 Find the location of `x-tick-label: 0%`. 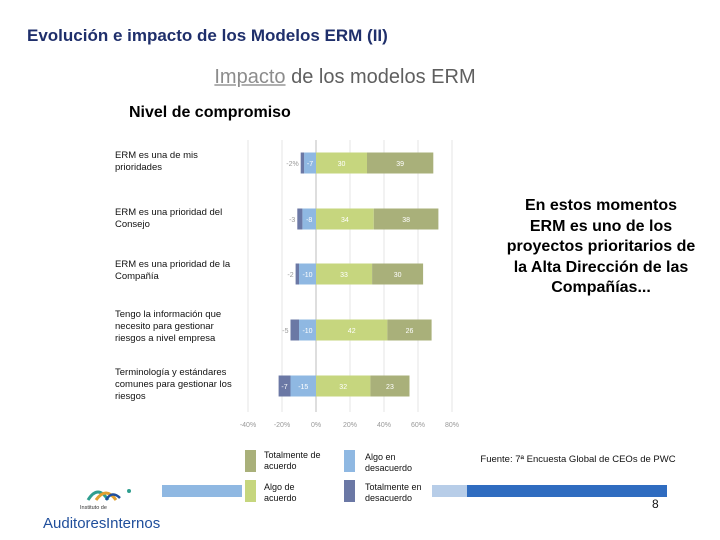

x-tick-label: 0% is located at coordinates (316, 425).